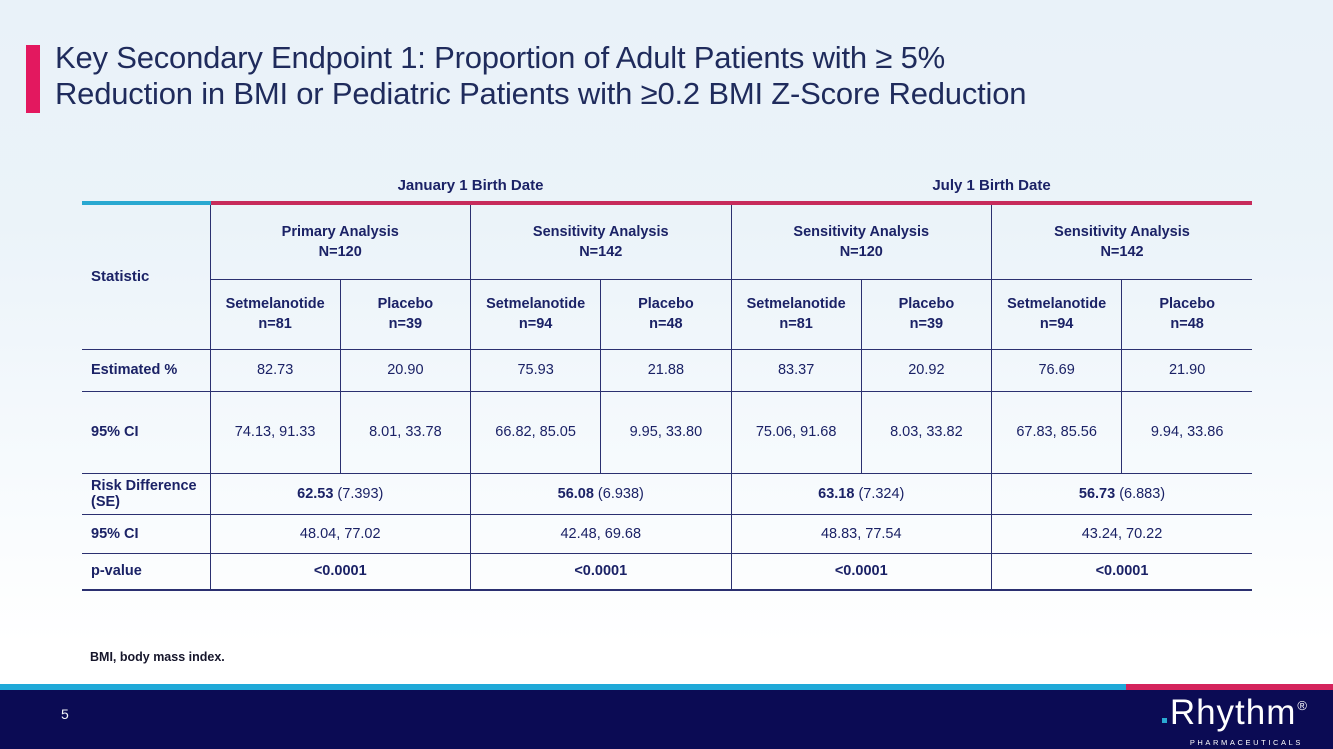  I want to click on data-cell: 21.90, so click(1187, 370).